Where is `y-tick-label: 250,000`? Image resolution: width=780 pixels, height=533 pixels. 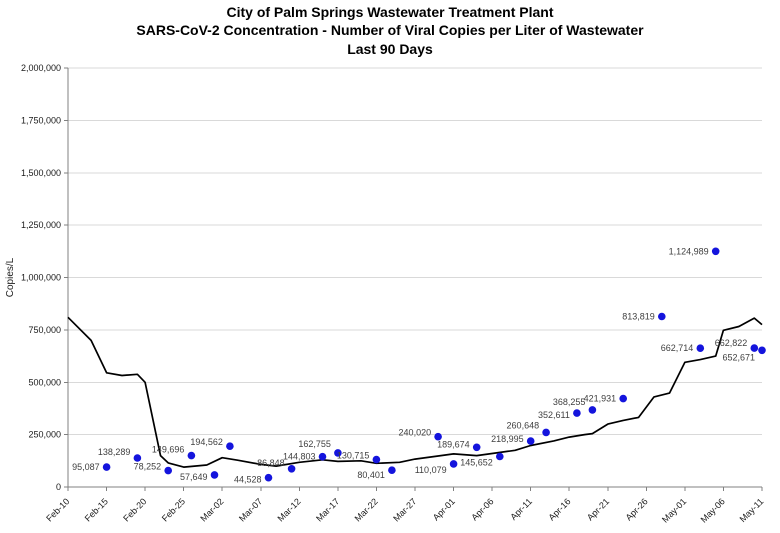
y-tick-label: 250,000 is located at coordinates (44, 435).